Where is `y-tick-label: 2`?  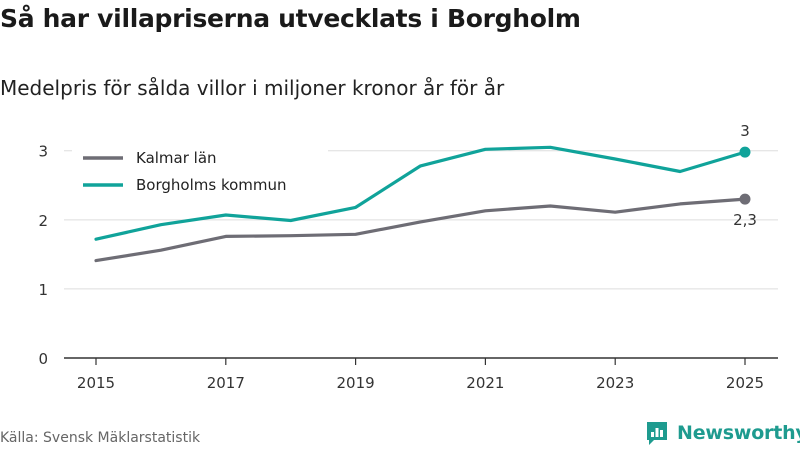 y-tick-label: 2 is located at coordinates (43, 221).